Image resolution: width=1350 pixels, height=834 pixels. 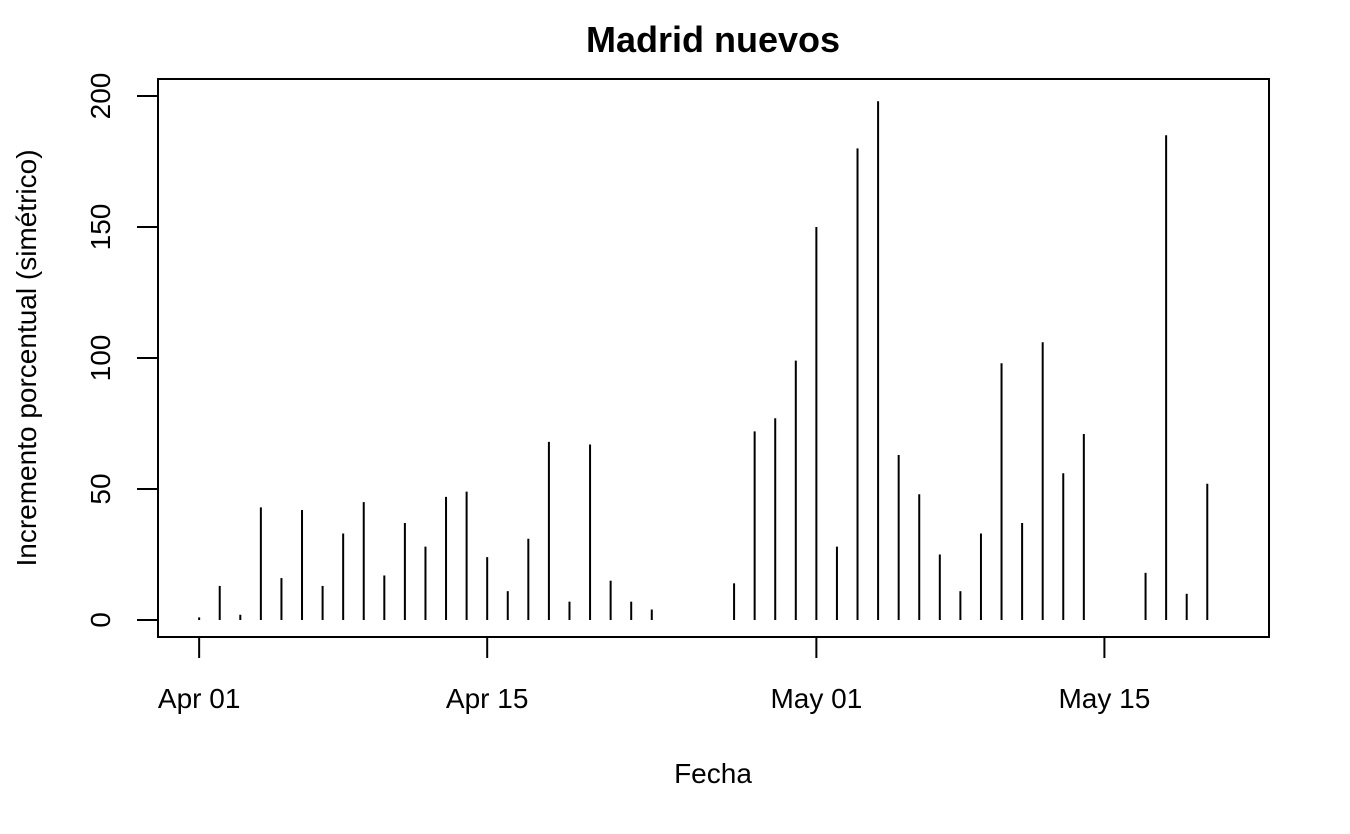 I want to click on y-tick-label: 150, so click(x=100, y=227).